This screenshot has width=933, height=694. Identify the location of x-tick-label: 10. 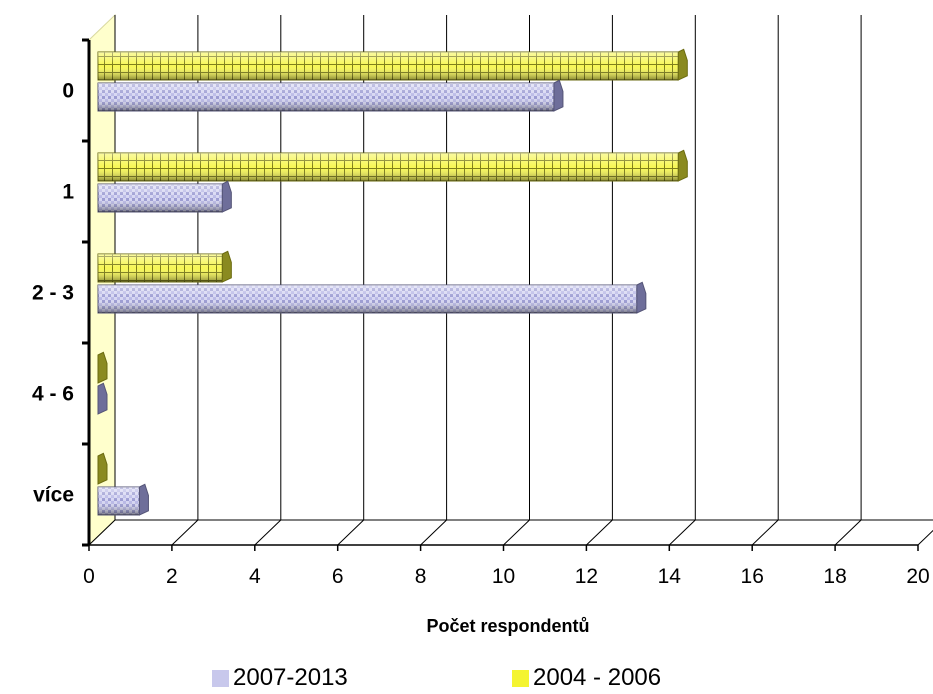
(503, 576).